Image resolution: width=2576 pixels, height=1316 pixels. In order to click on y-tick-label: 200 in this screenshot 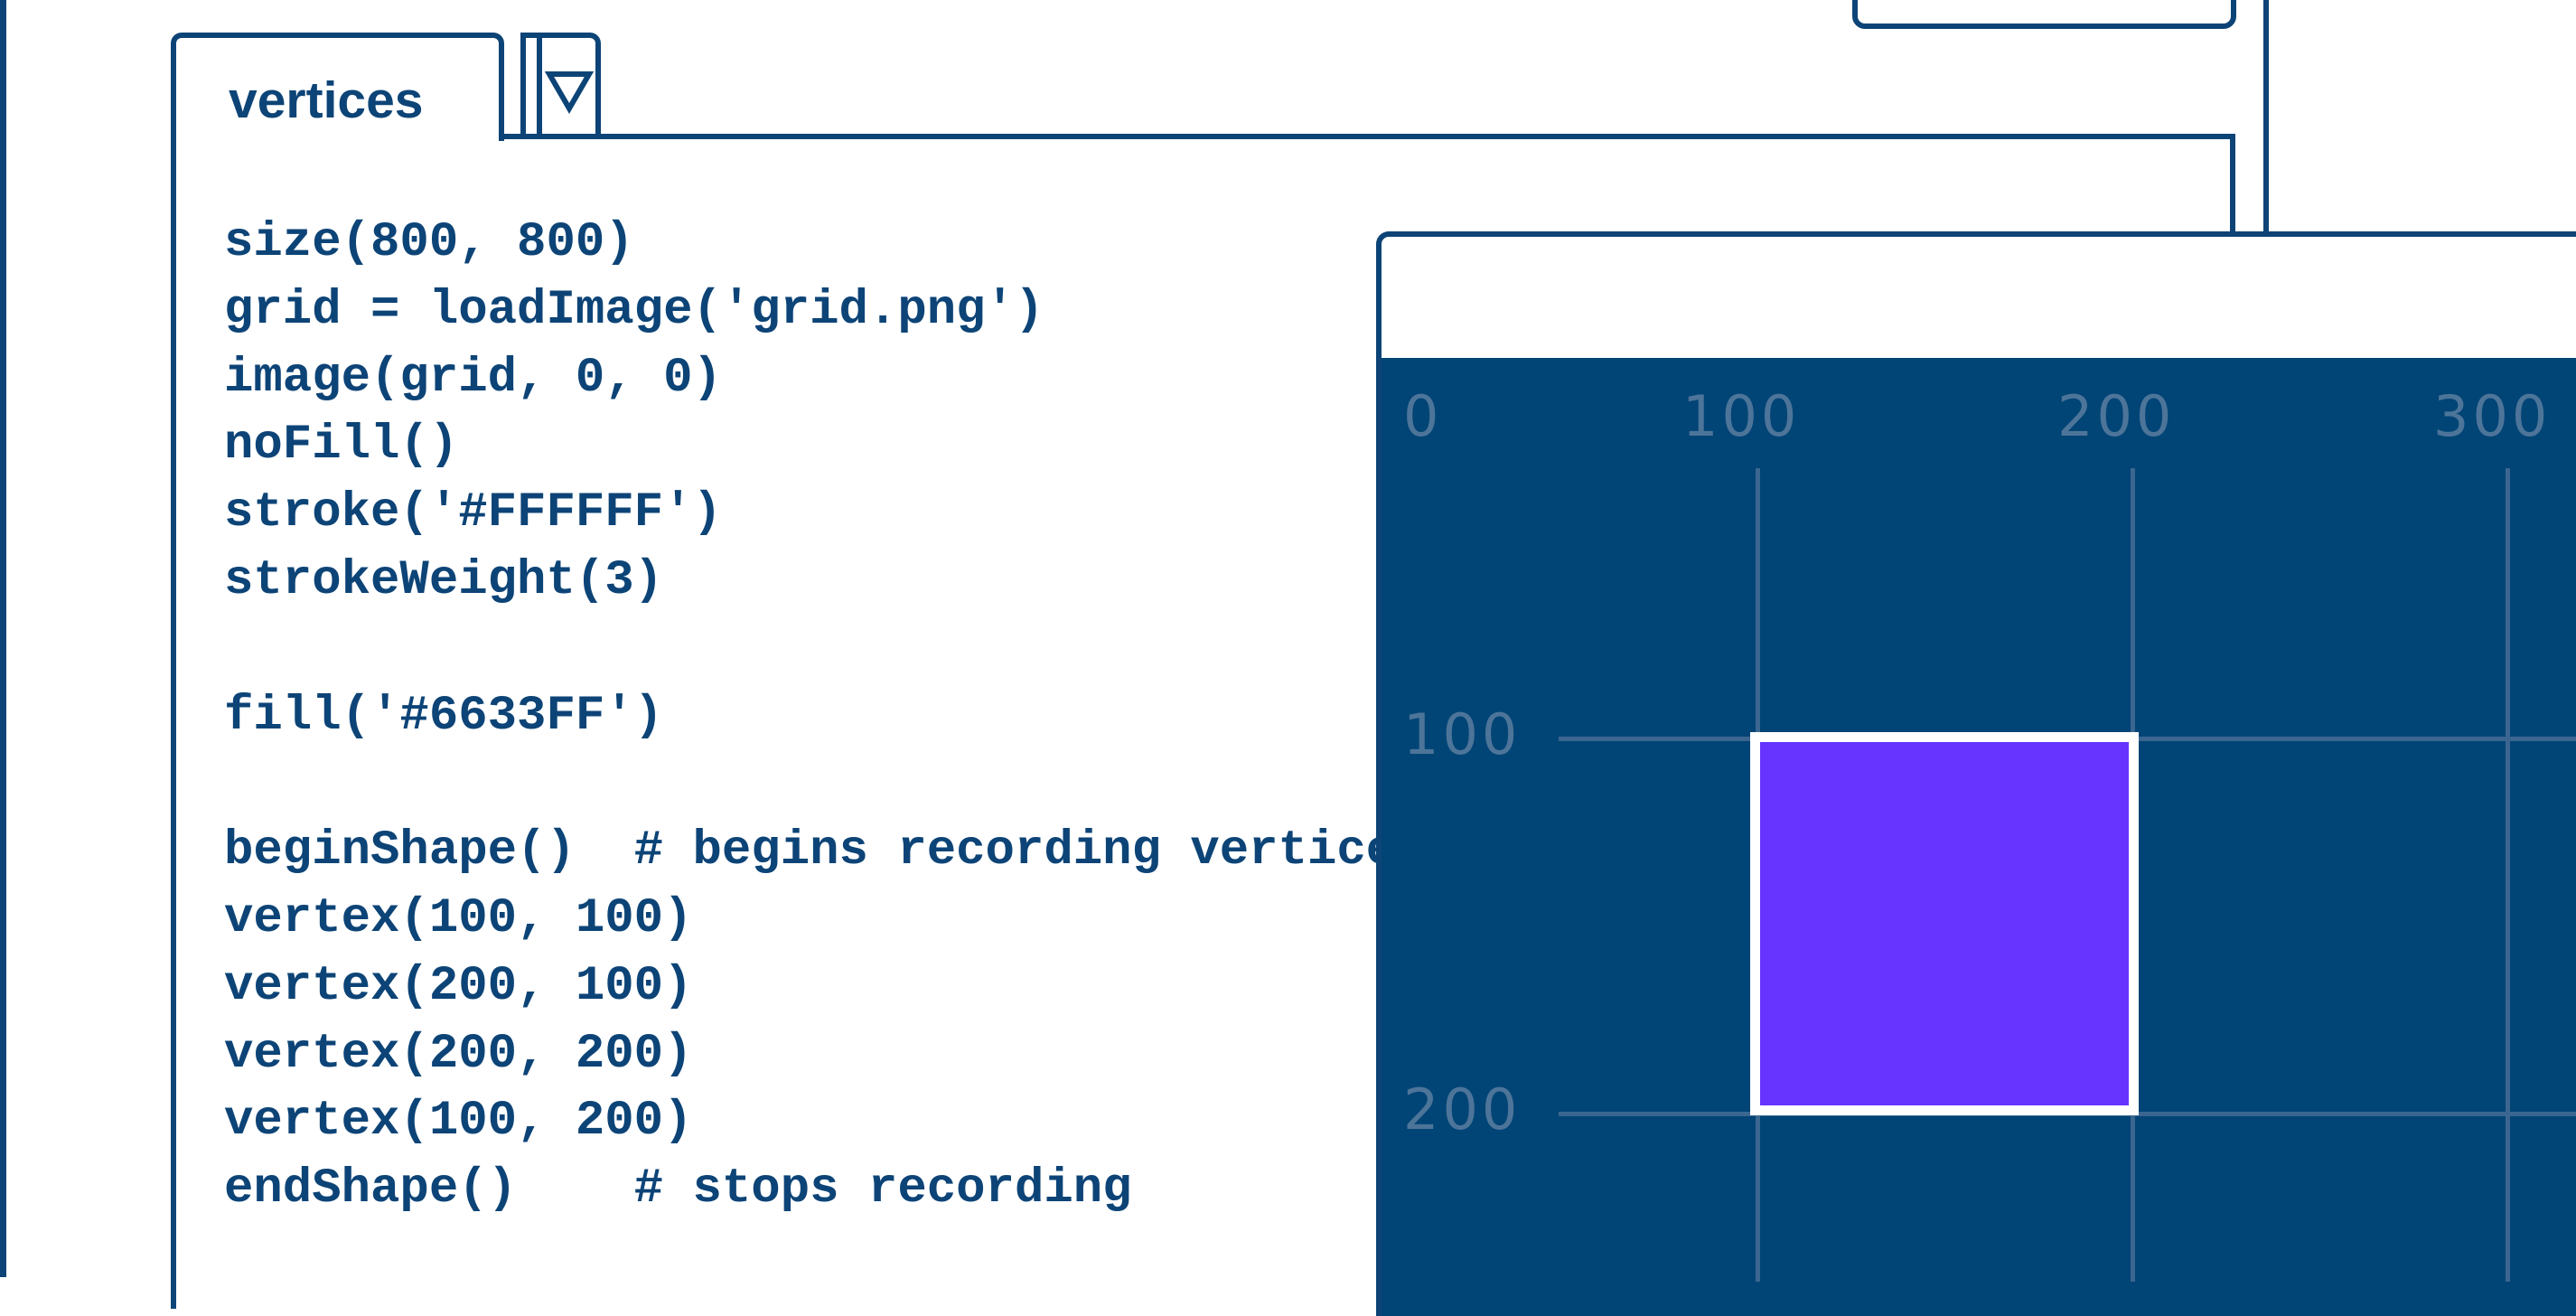, I will do `click(1462, 1109)`.